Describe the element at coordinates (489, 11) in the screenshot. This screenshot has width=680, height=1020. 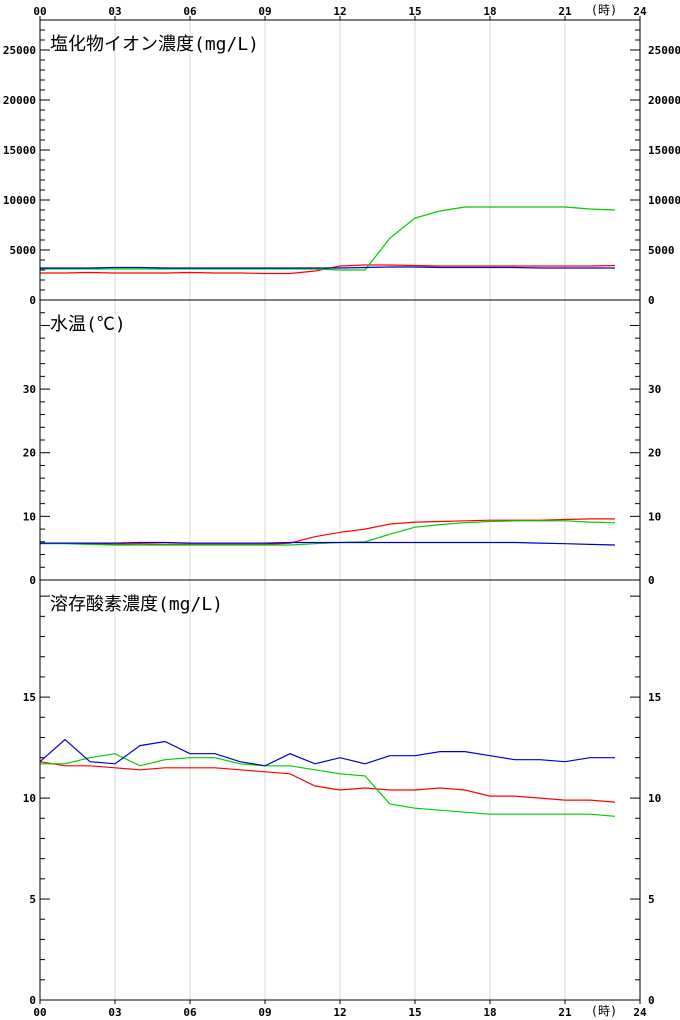
I see `x-tick-label-top: 18` at that location.